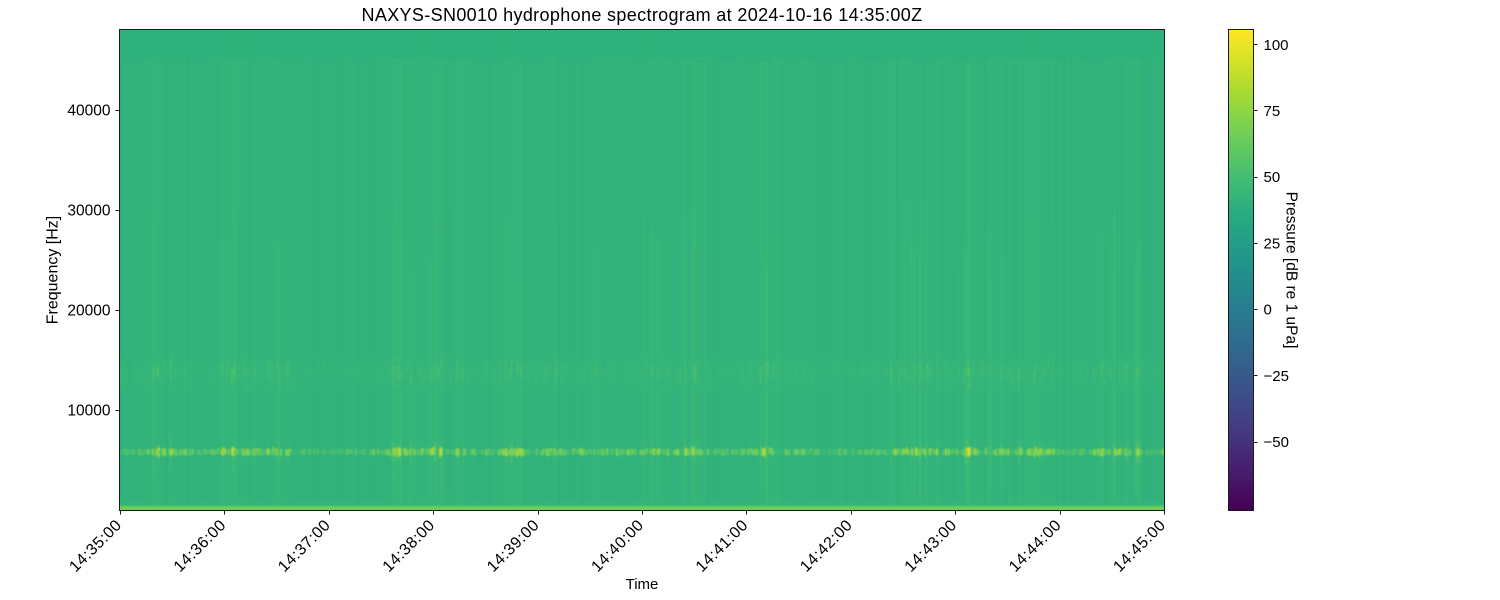 The height and width of the screenshot is (600, 1500). Describe the element at coordinates (1291, 270) in the screenshot. I see `svg-text: Pressure [dB re 1 uPa]` at that location.